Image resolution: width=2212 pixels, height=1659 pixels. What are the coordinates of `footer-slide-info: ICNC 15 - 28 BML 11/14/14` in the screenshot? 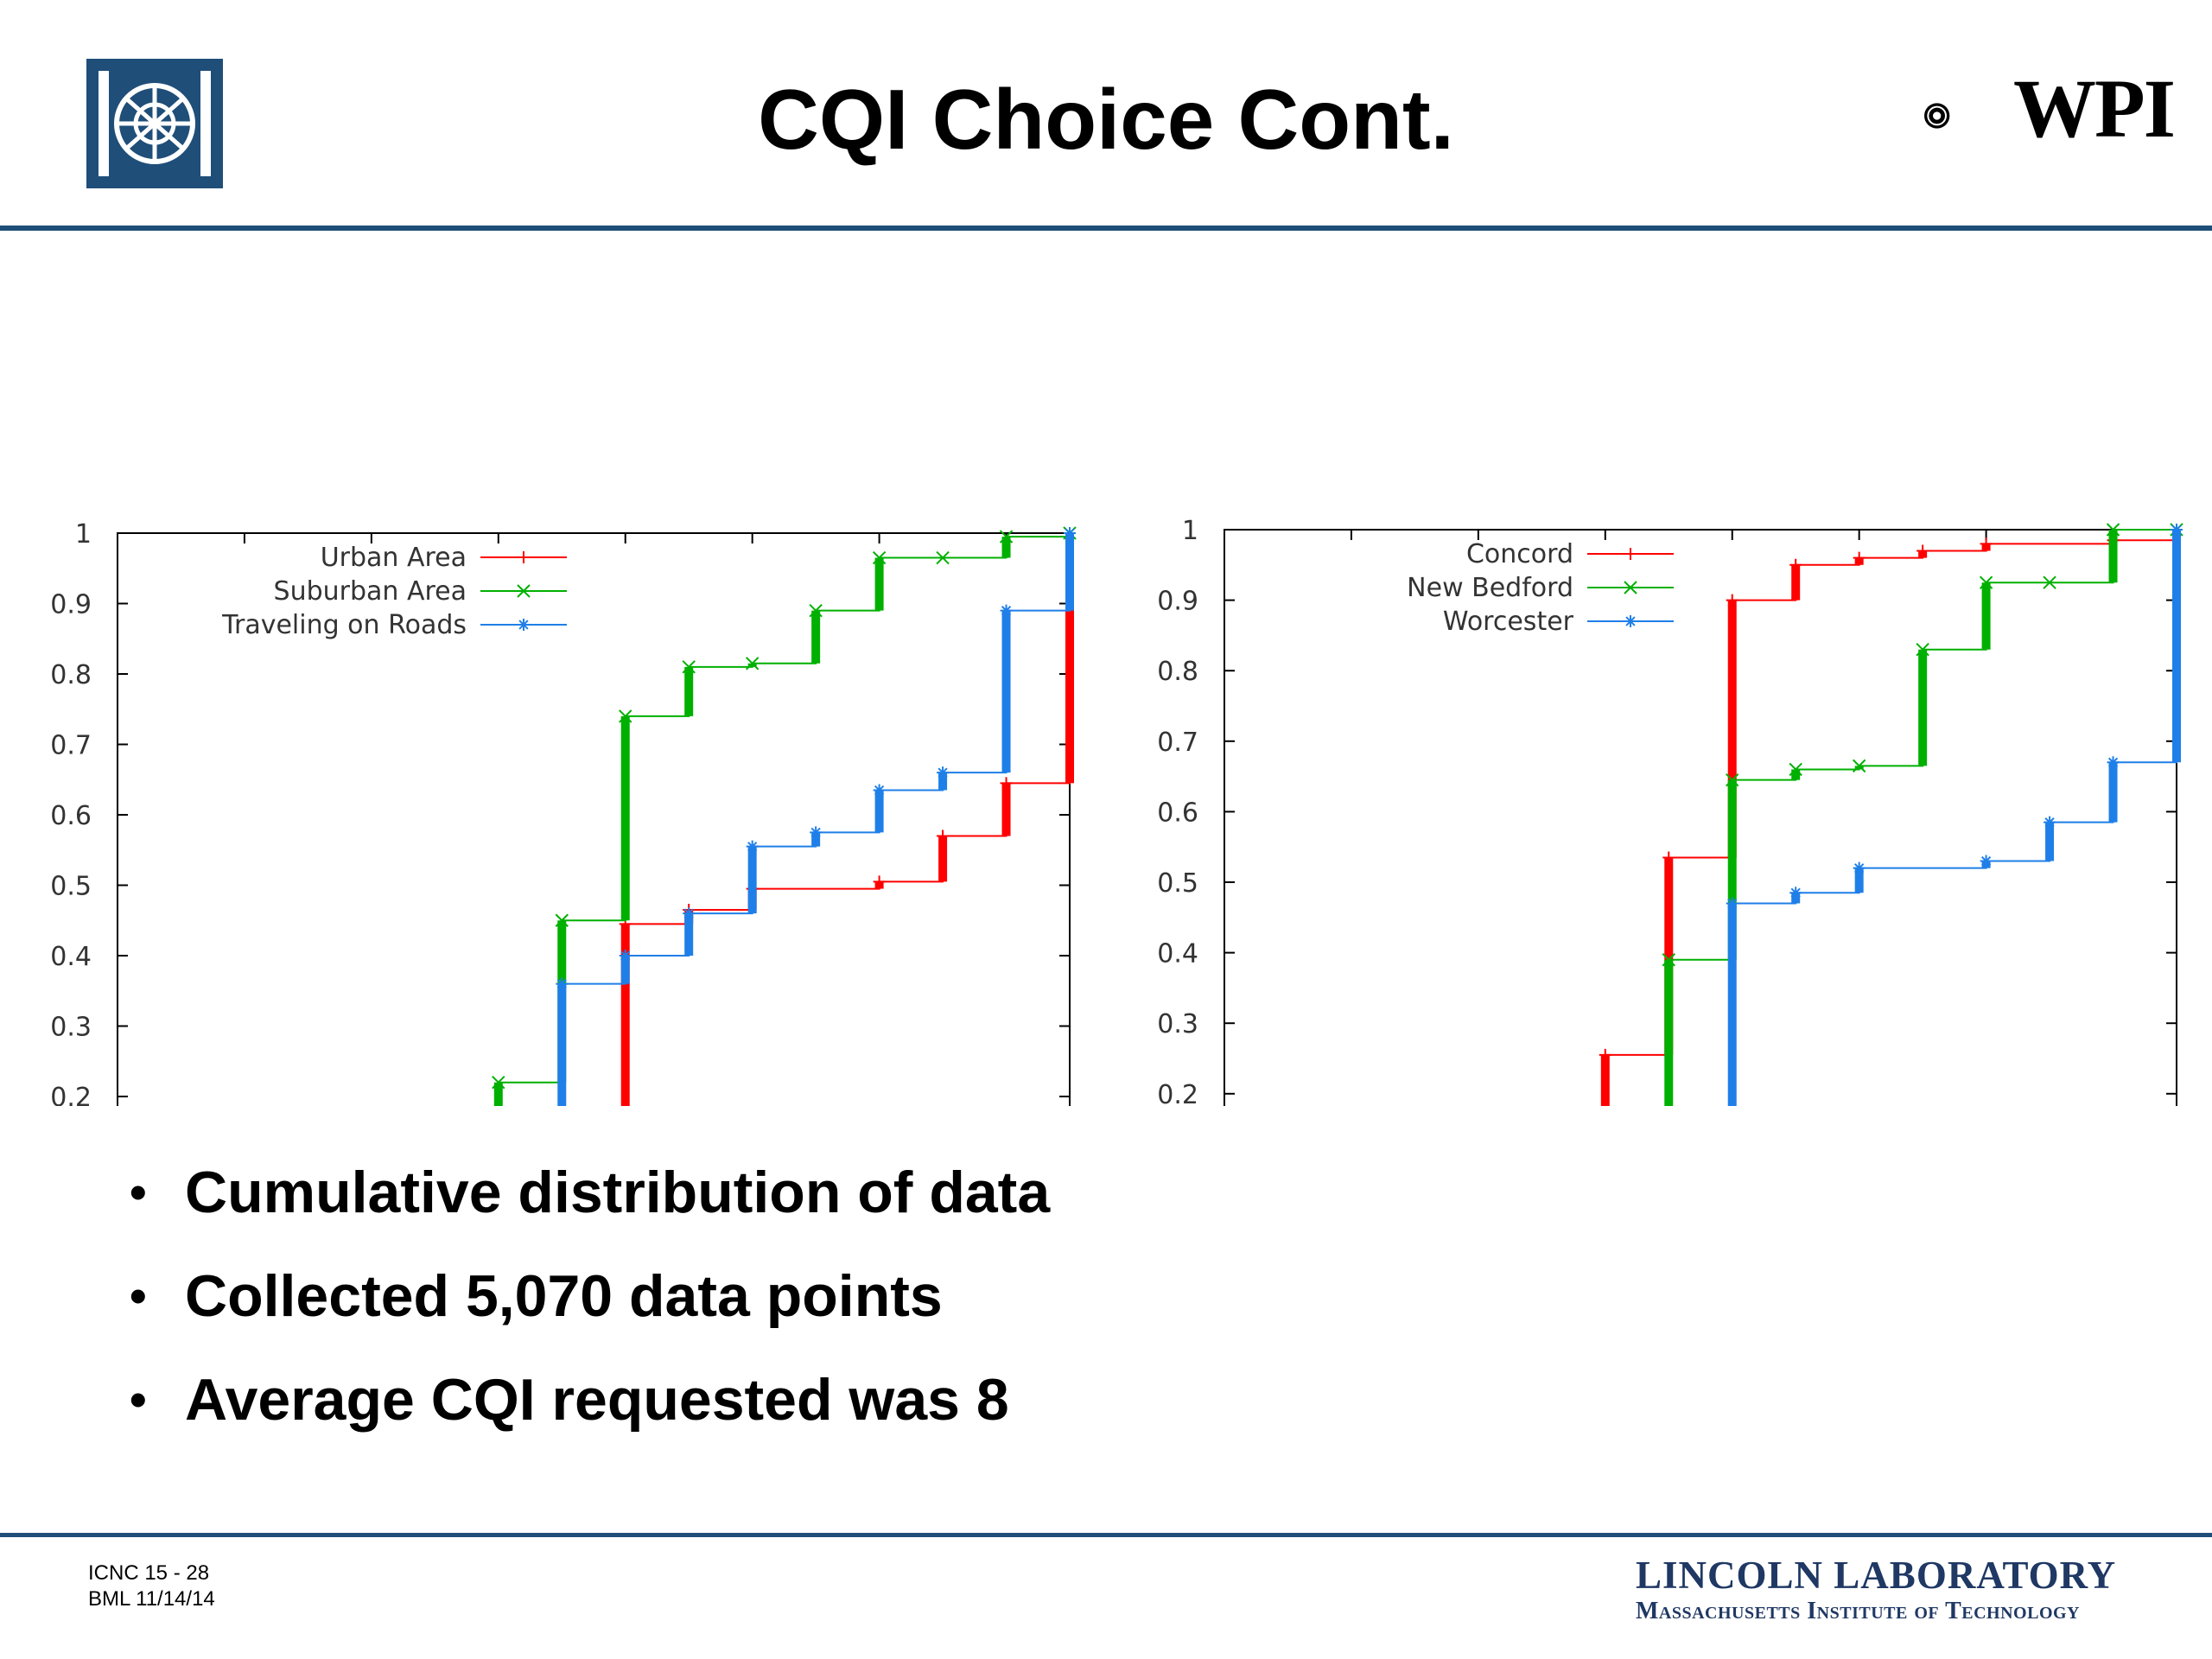 It's located at (151, 1586).